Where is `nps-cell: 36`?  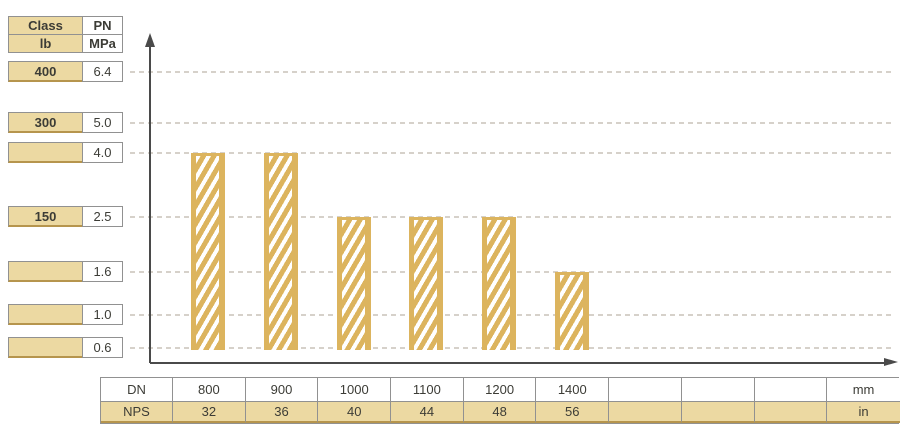 nps-cell: 36 is located at coordinates (282, 412).